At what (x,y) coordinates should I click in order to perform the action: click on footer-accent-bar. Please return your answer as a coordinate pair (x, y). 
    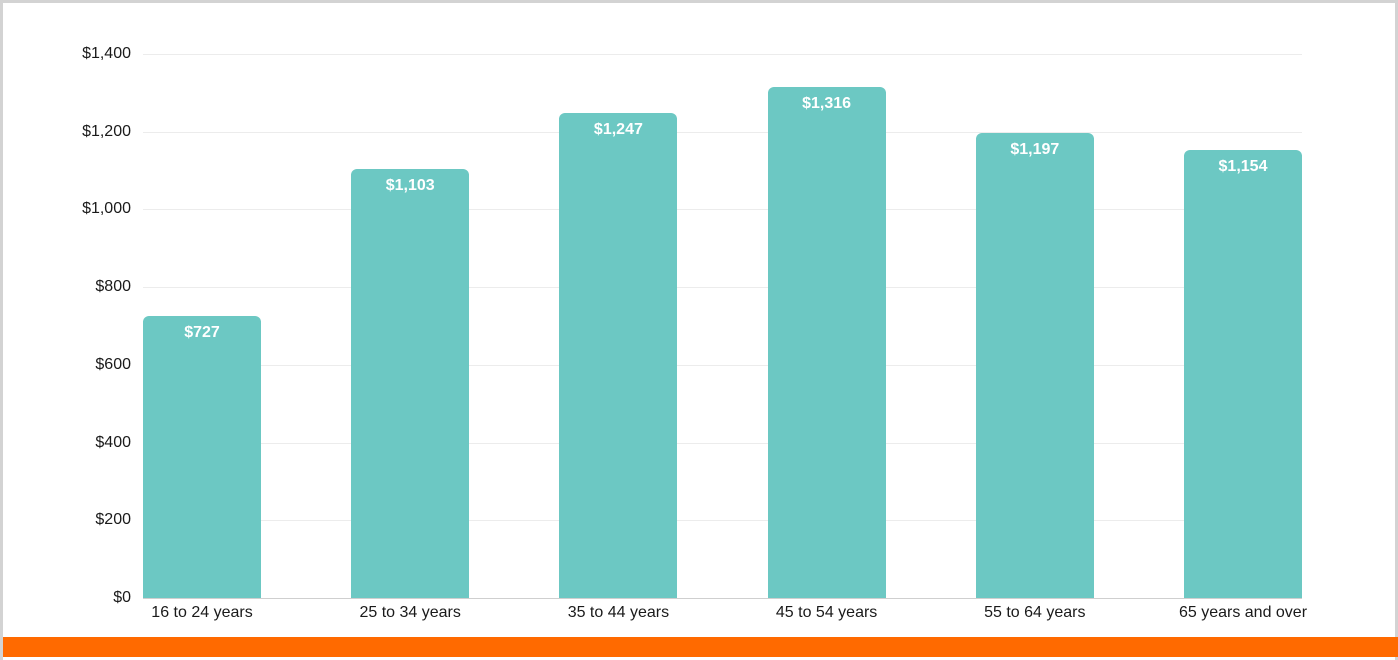
    Looking at the image, I should click on (700, 647).